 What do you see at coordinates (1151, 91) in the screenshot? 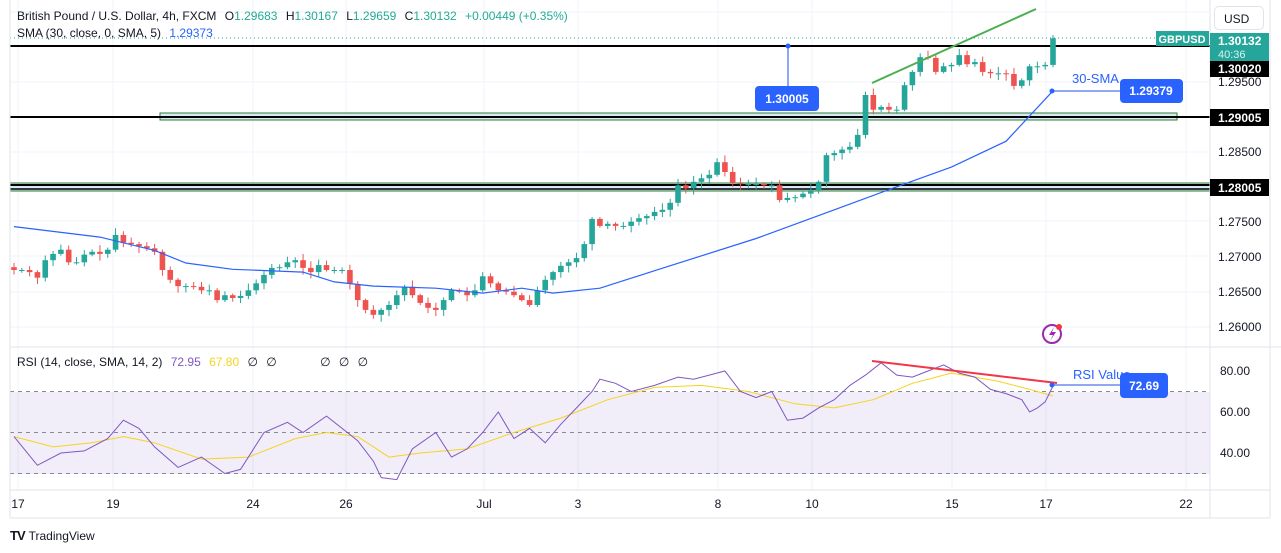
I see `sma-callout-box` at bounding box center [1151, 91].